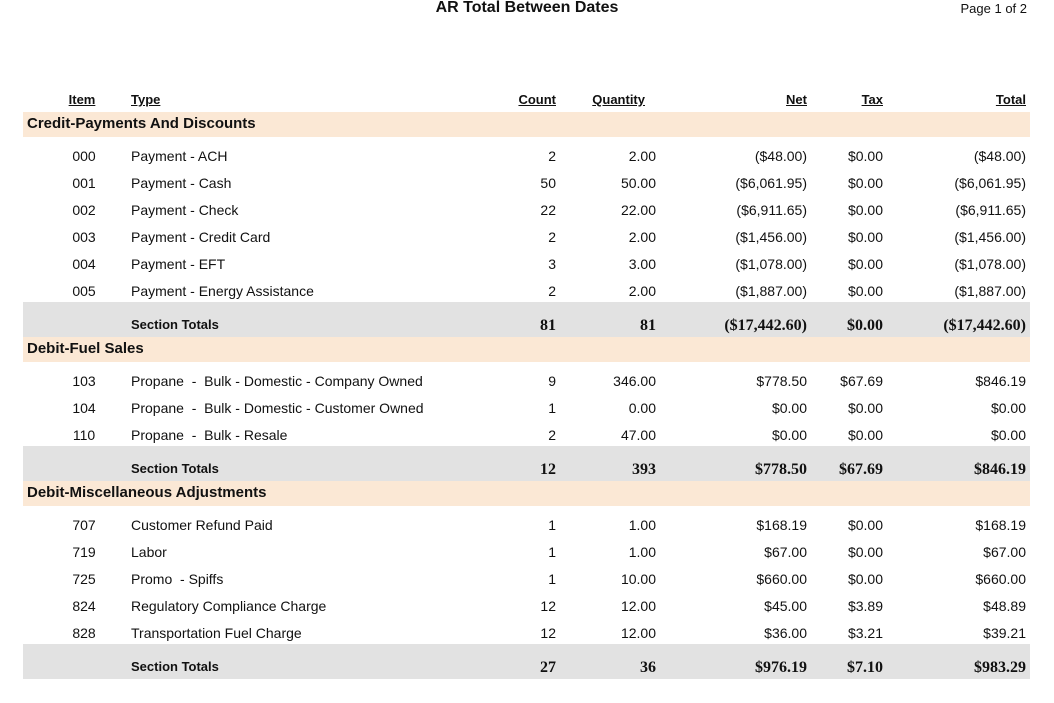 The height and width of the screenshot is (703, 1054). Describe the element at coordinates (84, 381) in the screenshot. I see `cell: 103` at that location.